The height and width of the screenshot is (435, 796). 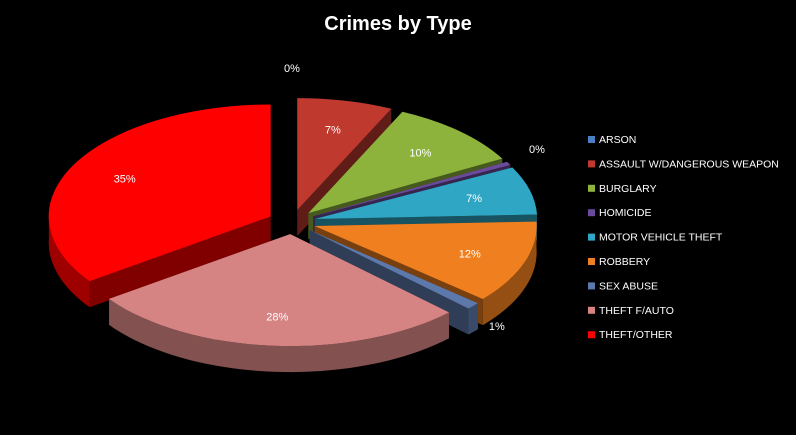 I want to click on legend-label: HOMICIDE, so click(x=625, y=213).